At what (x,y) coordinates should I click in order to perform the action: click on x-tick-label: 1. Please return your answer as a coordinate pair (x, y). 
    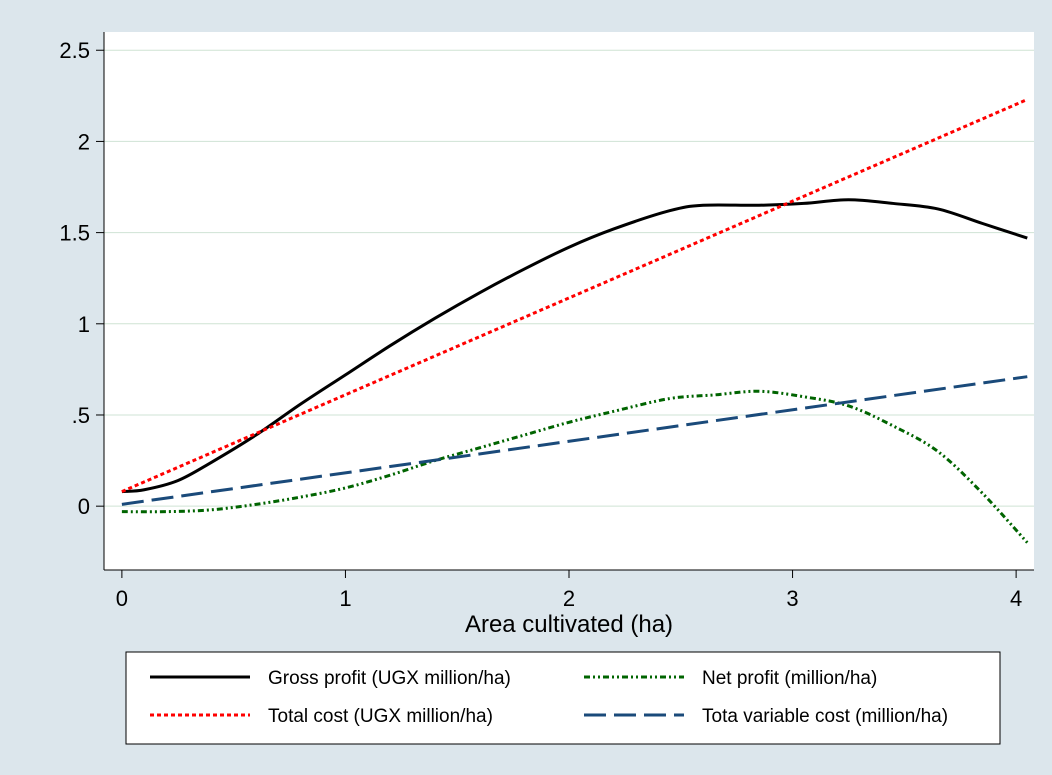
    Looking at the image, I should click on (345, 598).